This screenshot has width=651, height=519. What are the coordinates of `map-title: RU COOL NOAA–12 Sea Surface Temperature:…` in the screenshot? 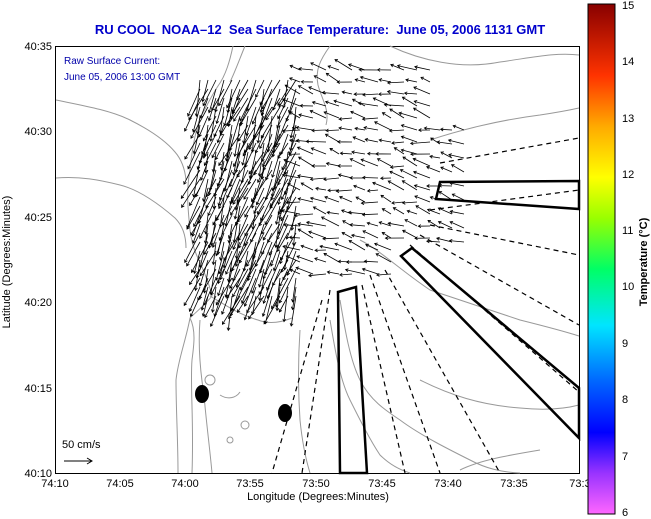 It's located at (320, 29).